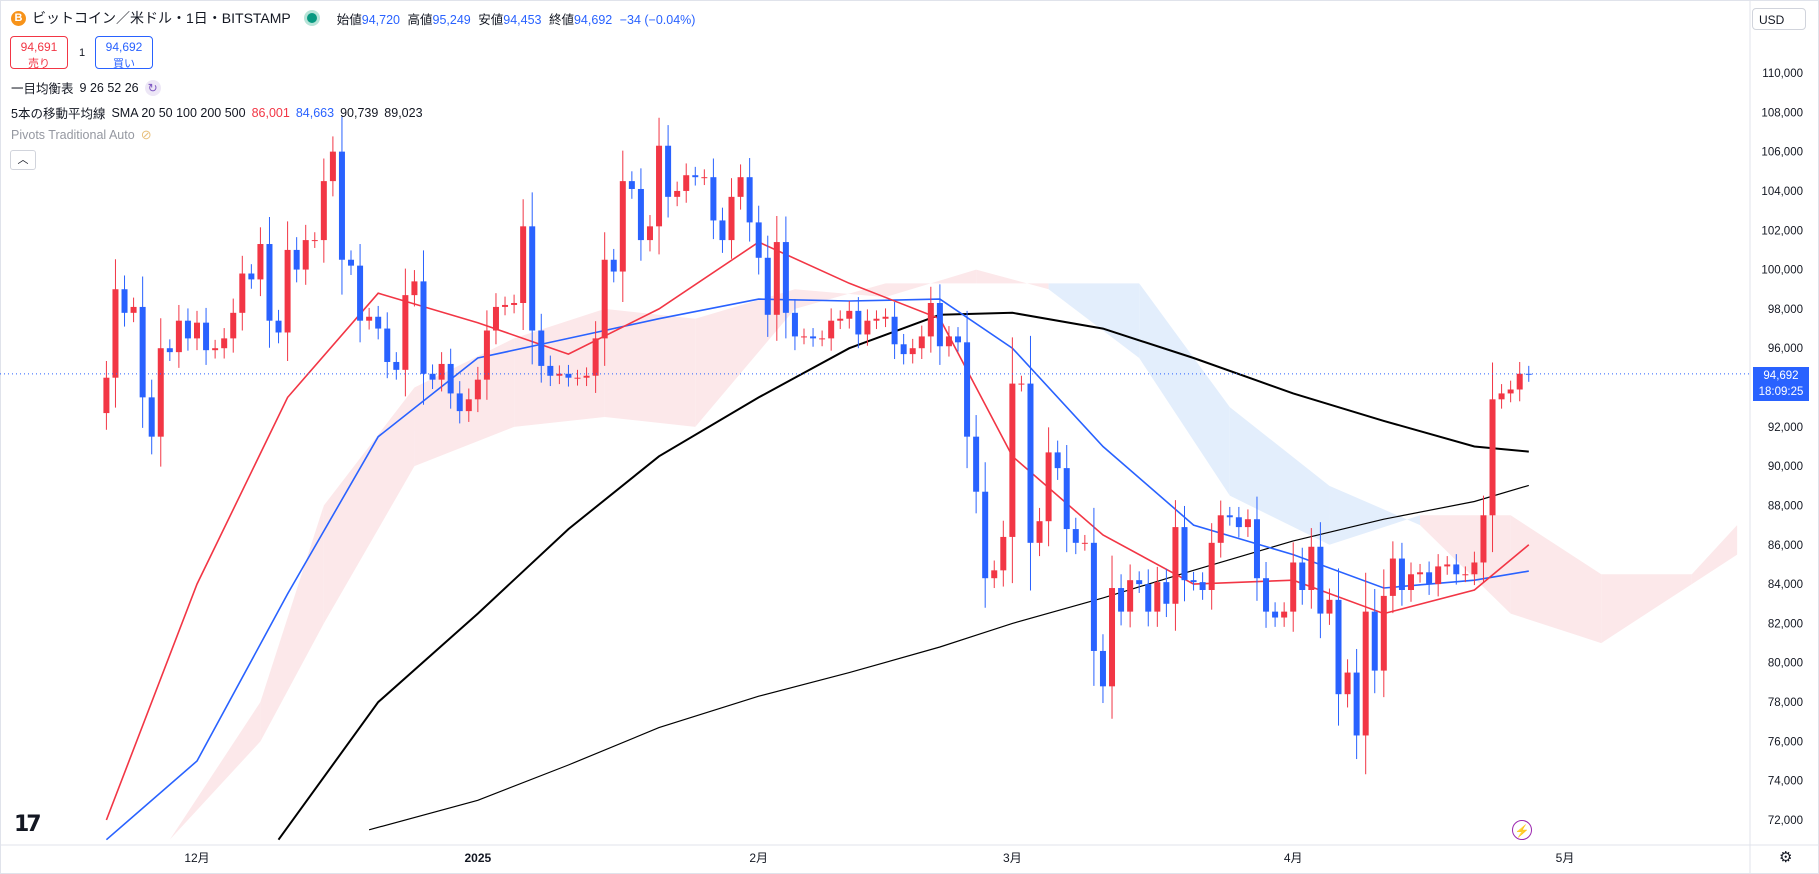  What do you see at coordinates (1522, 830) in the screenshot?
I see `lightning-icon: ⚡` at bounding box center [1522, 830].